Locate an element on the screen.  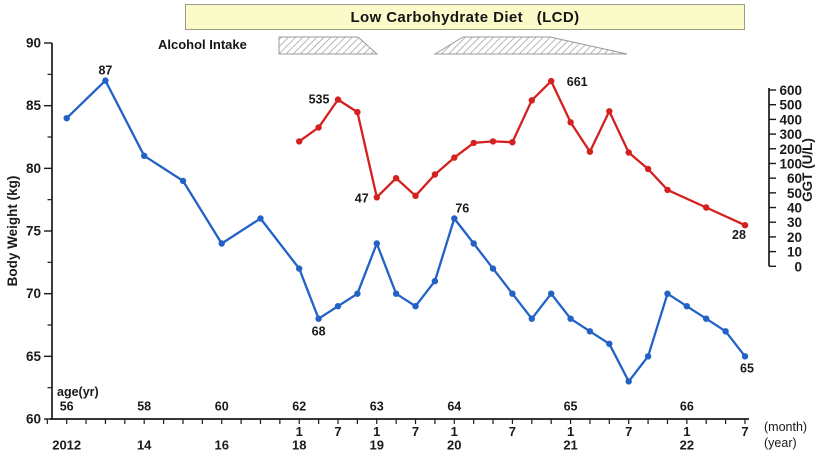
ggt-point-label: 47 is located at coordinates (362, 198).